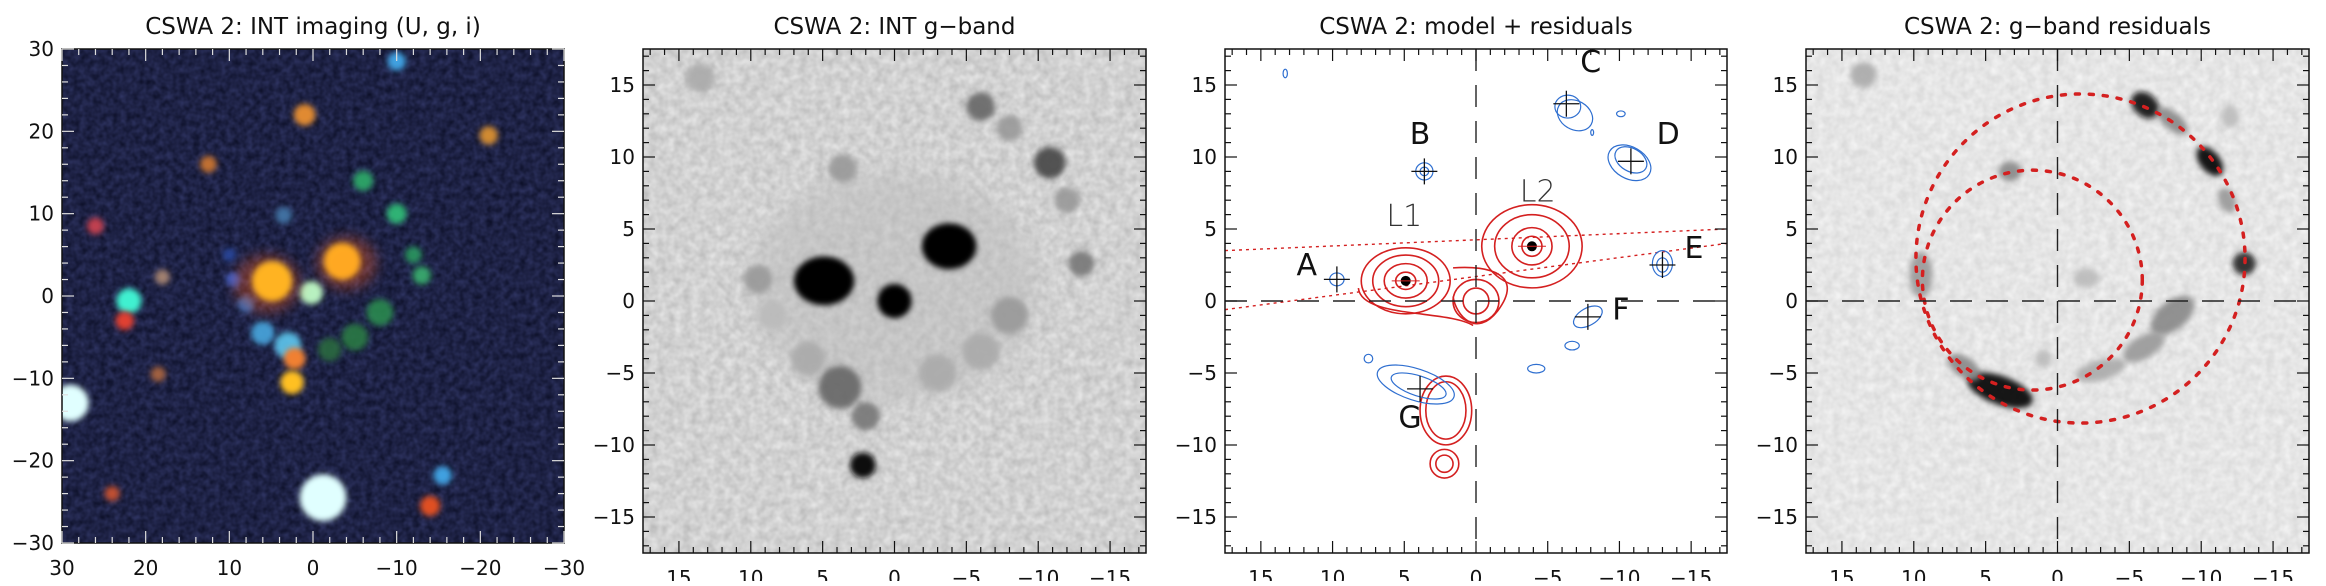  I want to click on panel-title: CSWA 2: model + residuals, so click(1476, 27).